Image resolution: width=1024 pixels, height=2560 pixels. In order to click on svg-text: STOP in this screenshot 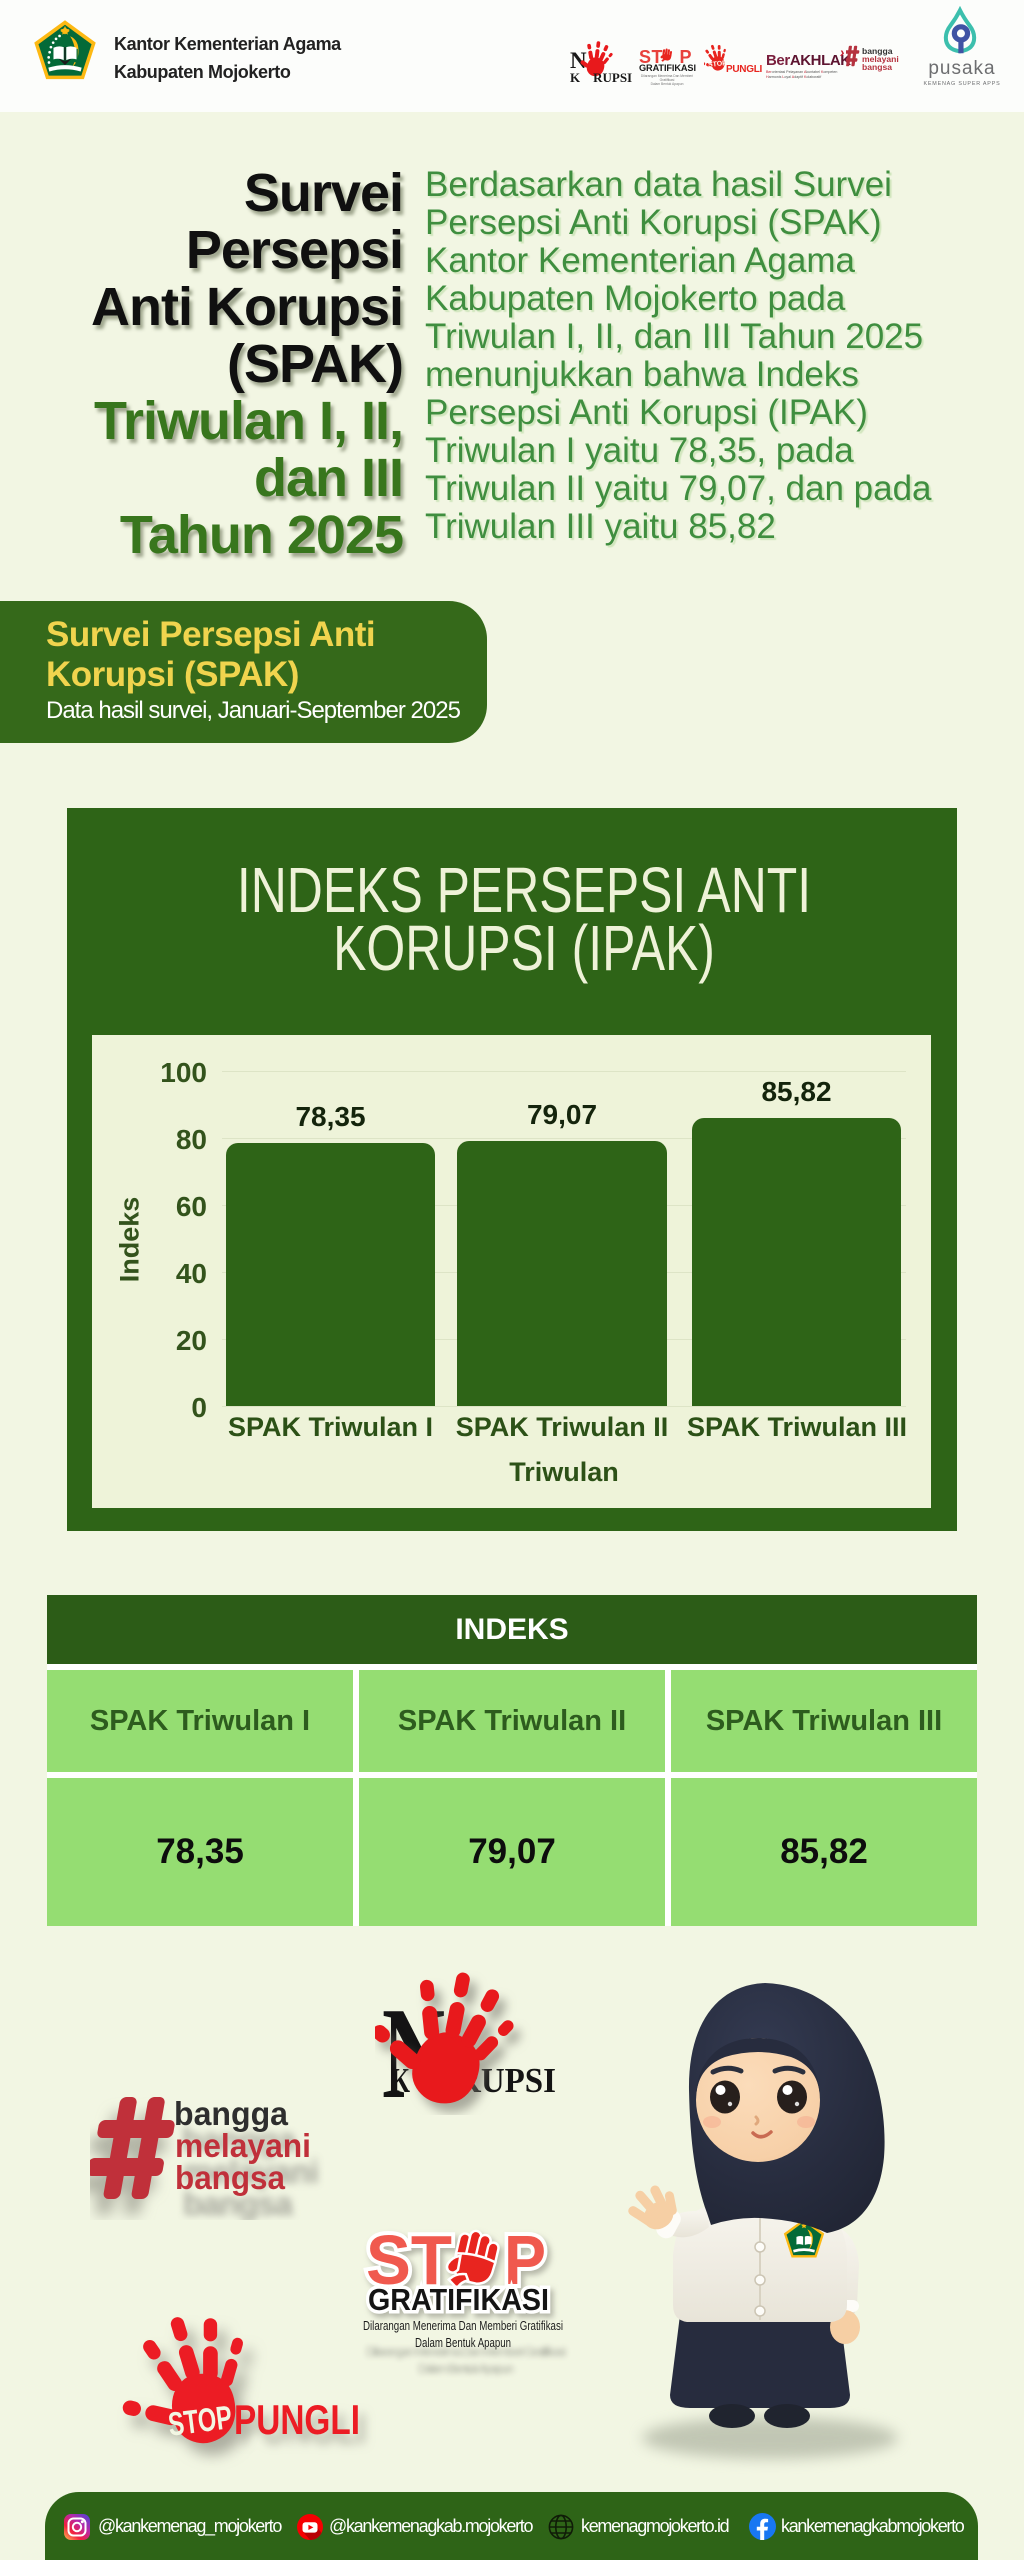, I will do `click(200, 2420)`.